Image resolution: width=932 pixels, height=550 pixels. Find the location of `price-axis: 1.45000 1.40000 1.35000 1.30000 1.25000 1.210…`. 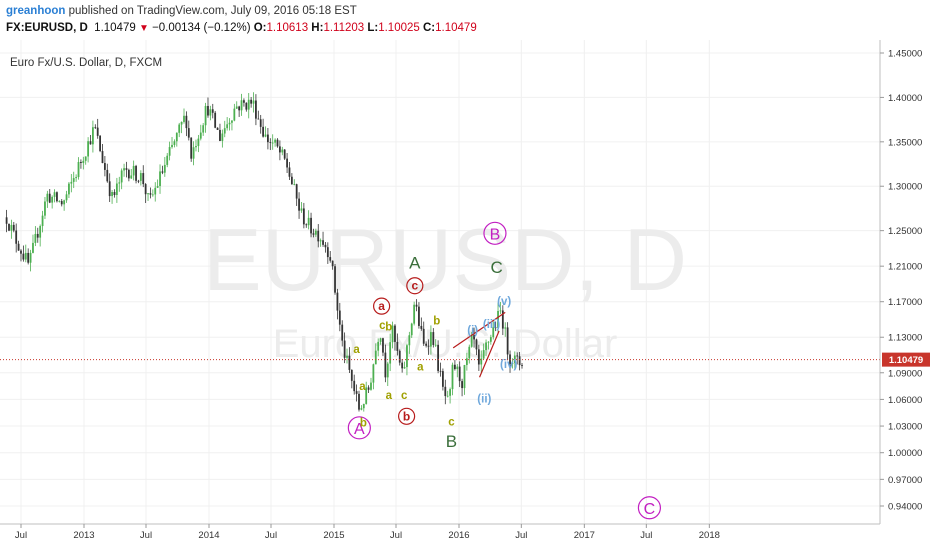

price-axis: 1.45000 1.40000 1.35000 1.30000 1.25000 1.210… is located at coordinates (901, 281).